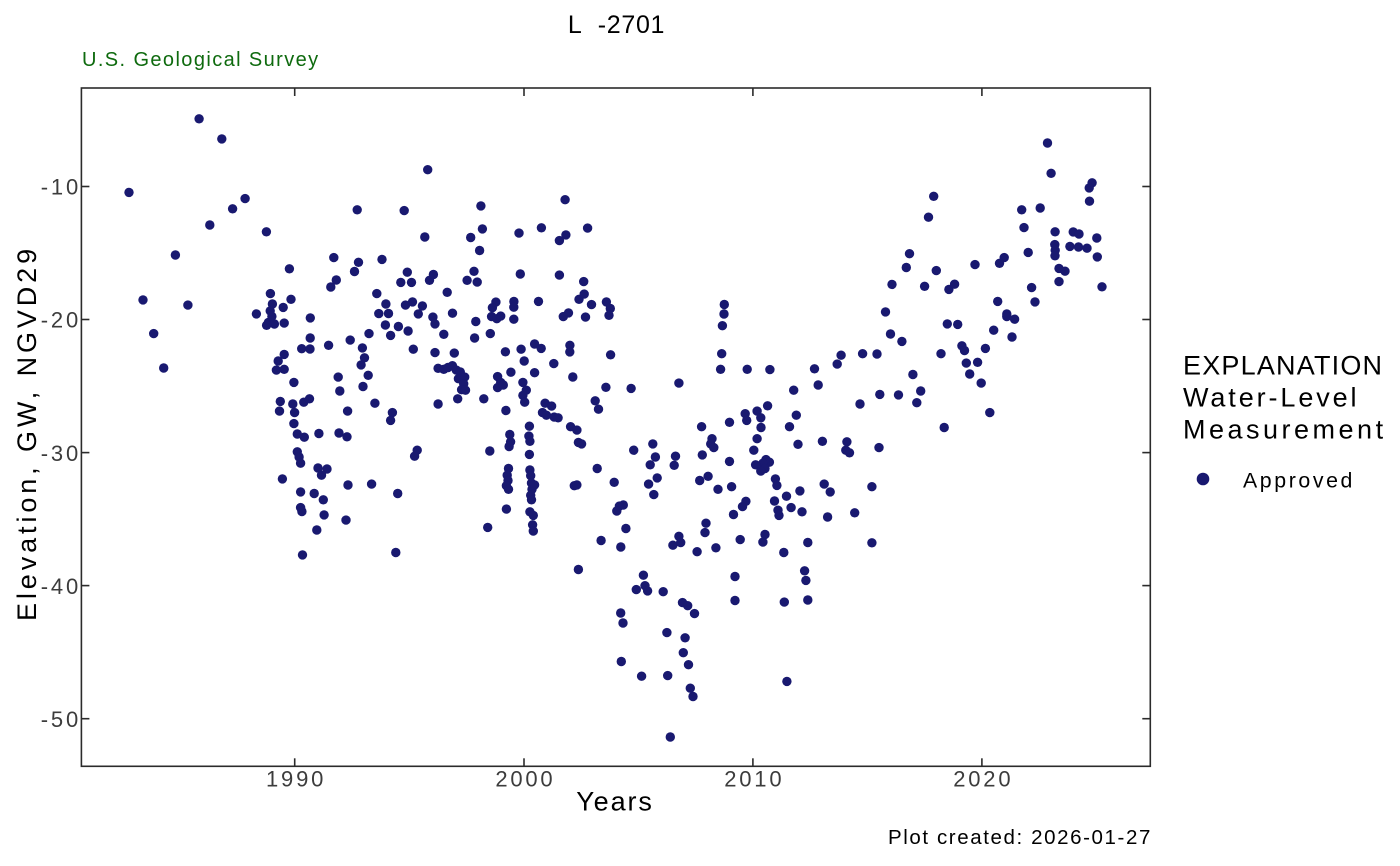 This screenshot has height=866, width=1400. I want to click on svg-text: 2000, so click(525, 779).